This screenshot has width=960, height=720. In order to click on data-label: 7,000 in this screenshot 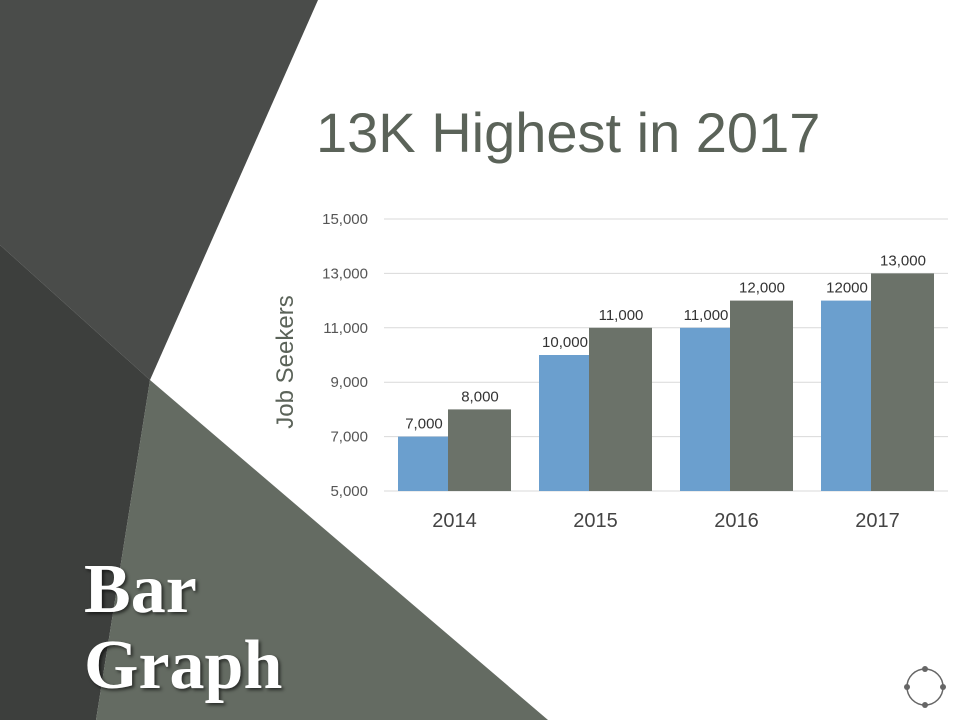, I will do `click(424, 424)`.